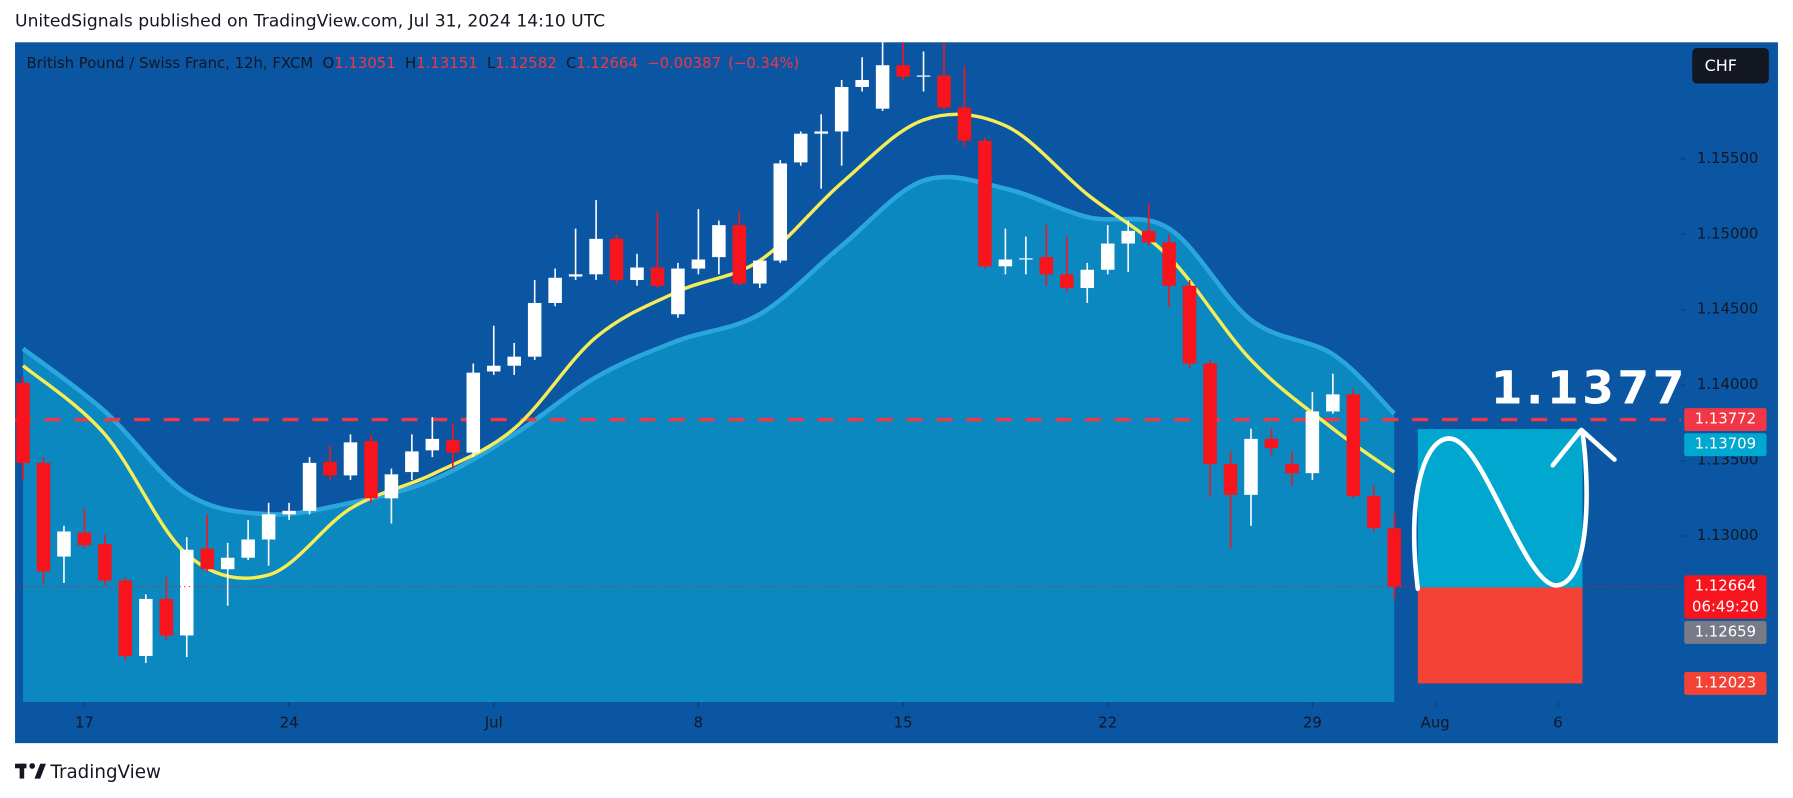 The height and width of the screenshot is (798, 1793). I want to click on y-tick-label: 1.13000, so click(1727, 535).